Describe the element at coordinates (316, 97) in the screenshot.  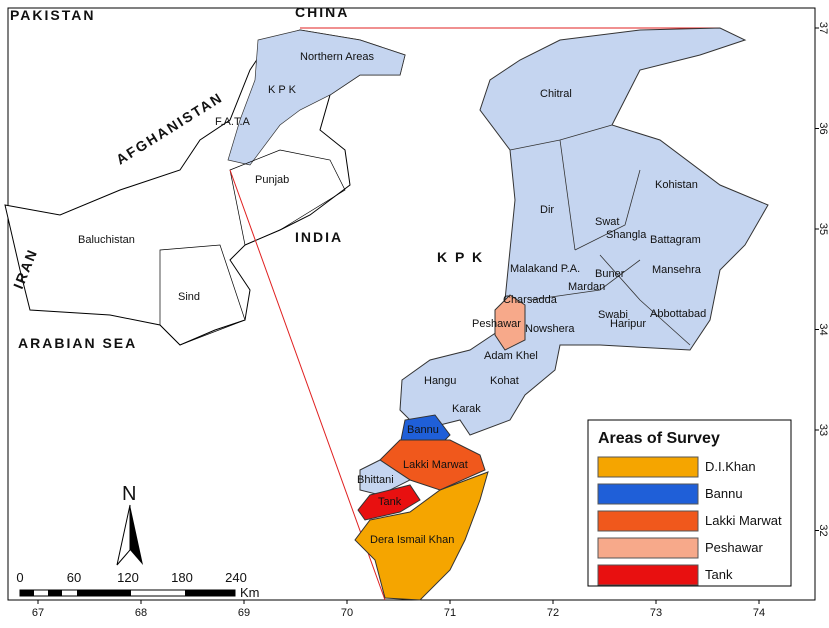
I see `northern-region` at that location.